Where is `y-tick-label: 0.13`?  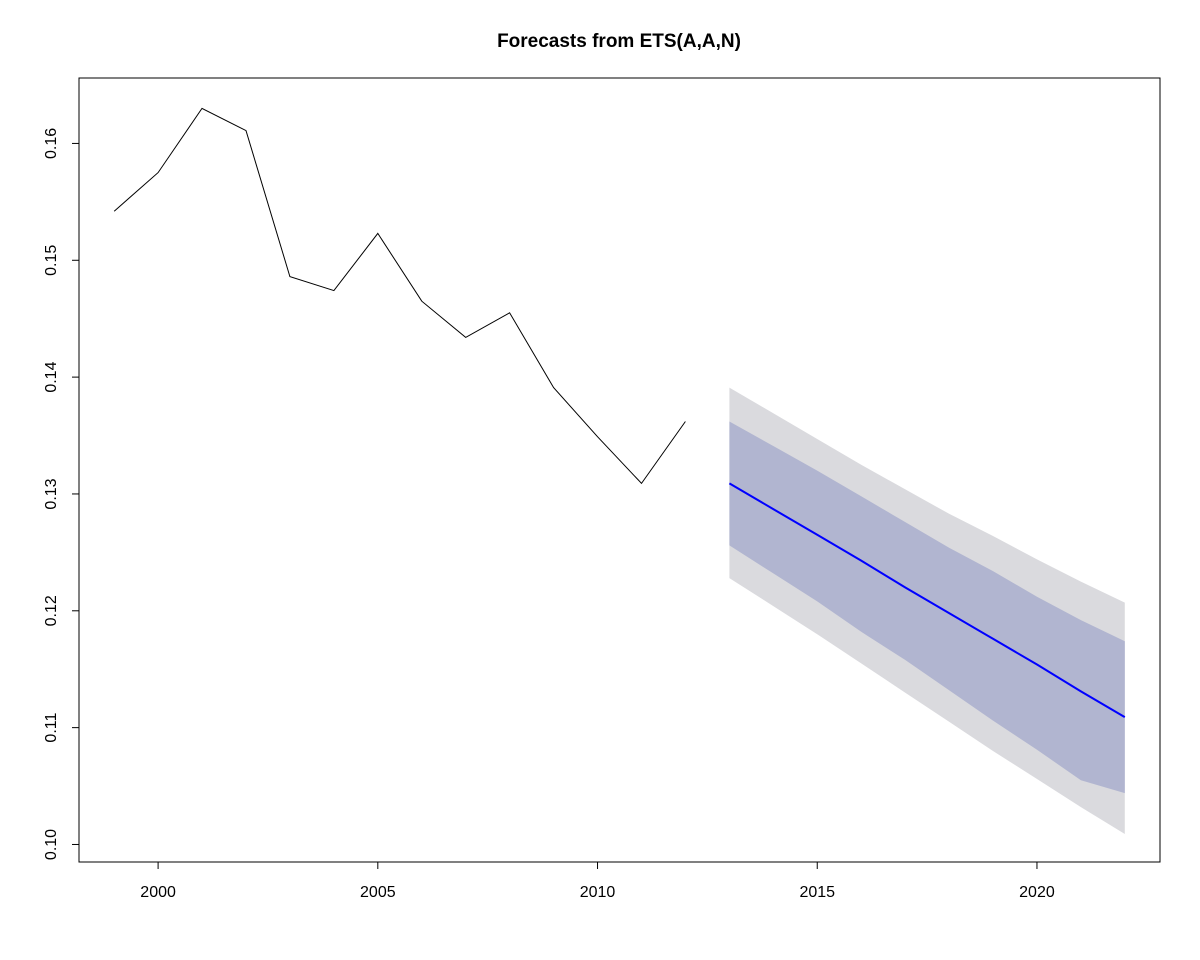 y-tick-label: 0.13 is located at coordinates (51, 493).